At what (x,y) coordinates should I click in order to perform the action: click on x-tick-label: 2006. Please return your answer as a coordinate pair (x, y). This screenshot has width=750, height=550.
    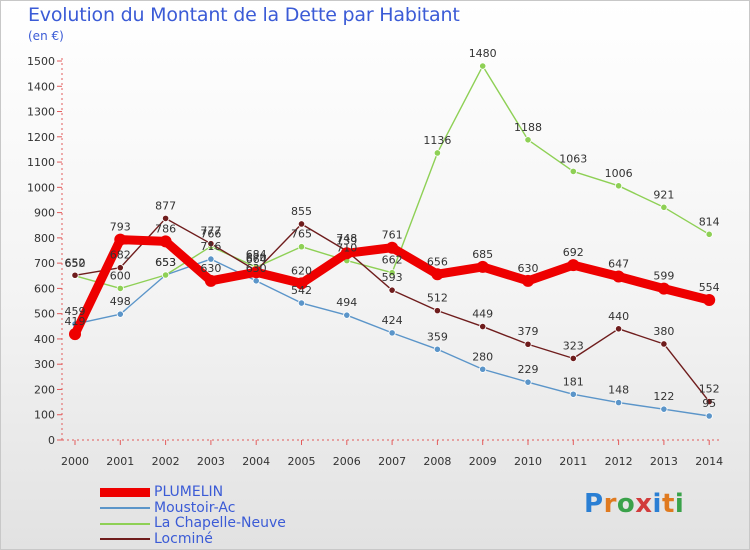
    Looking at the image, I should click on (347, 461).